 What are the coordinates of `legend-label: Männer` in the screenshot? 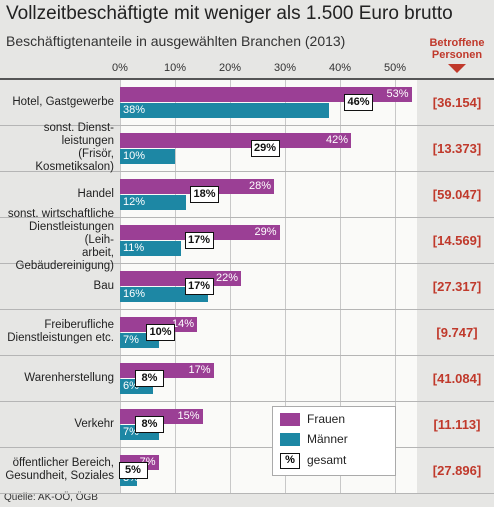 It's located at (327, 439).